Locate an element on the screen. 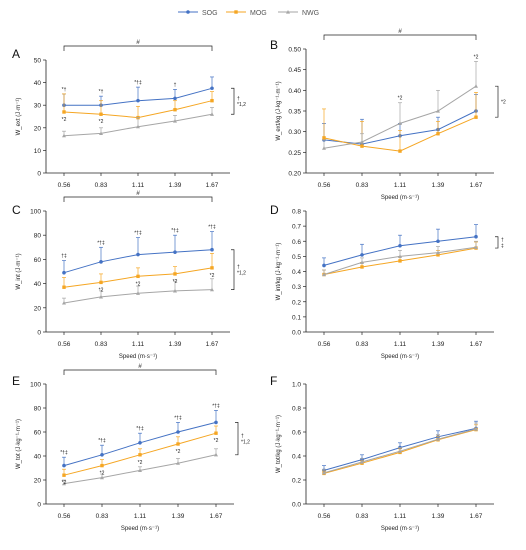  y-tick-label: 0.8 is located at coordinates (296, 409).